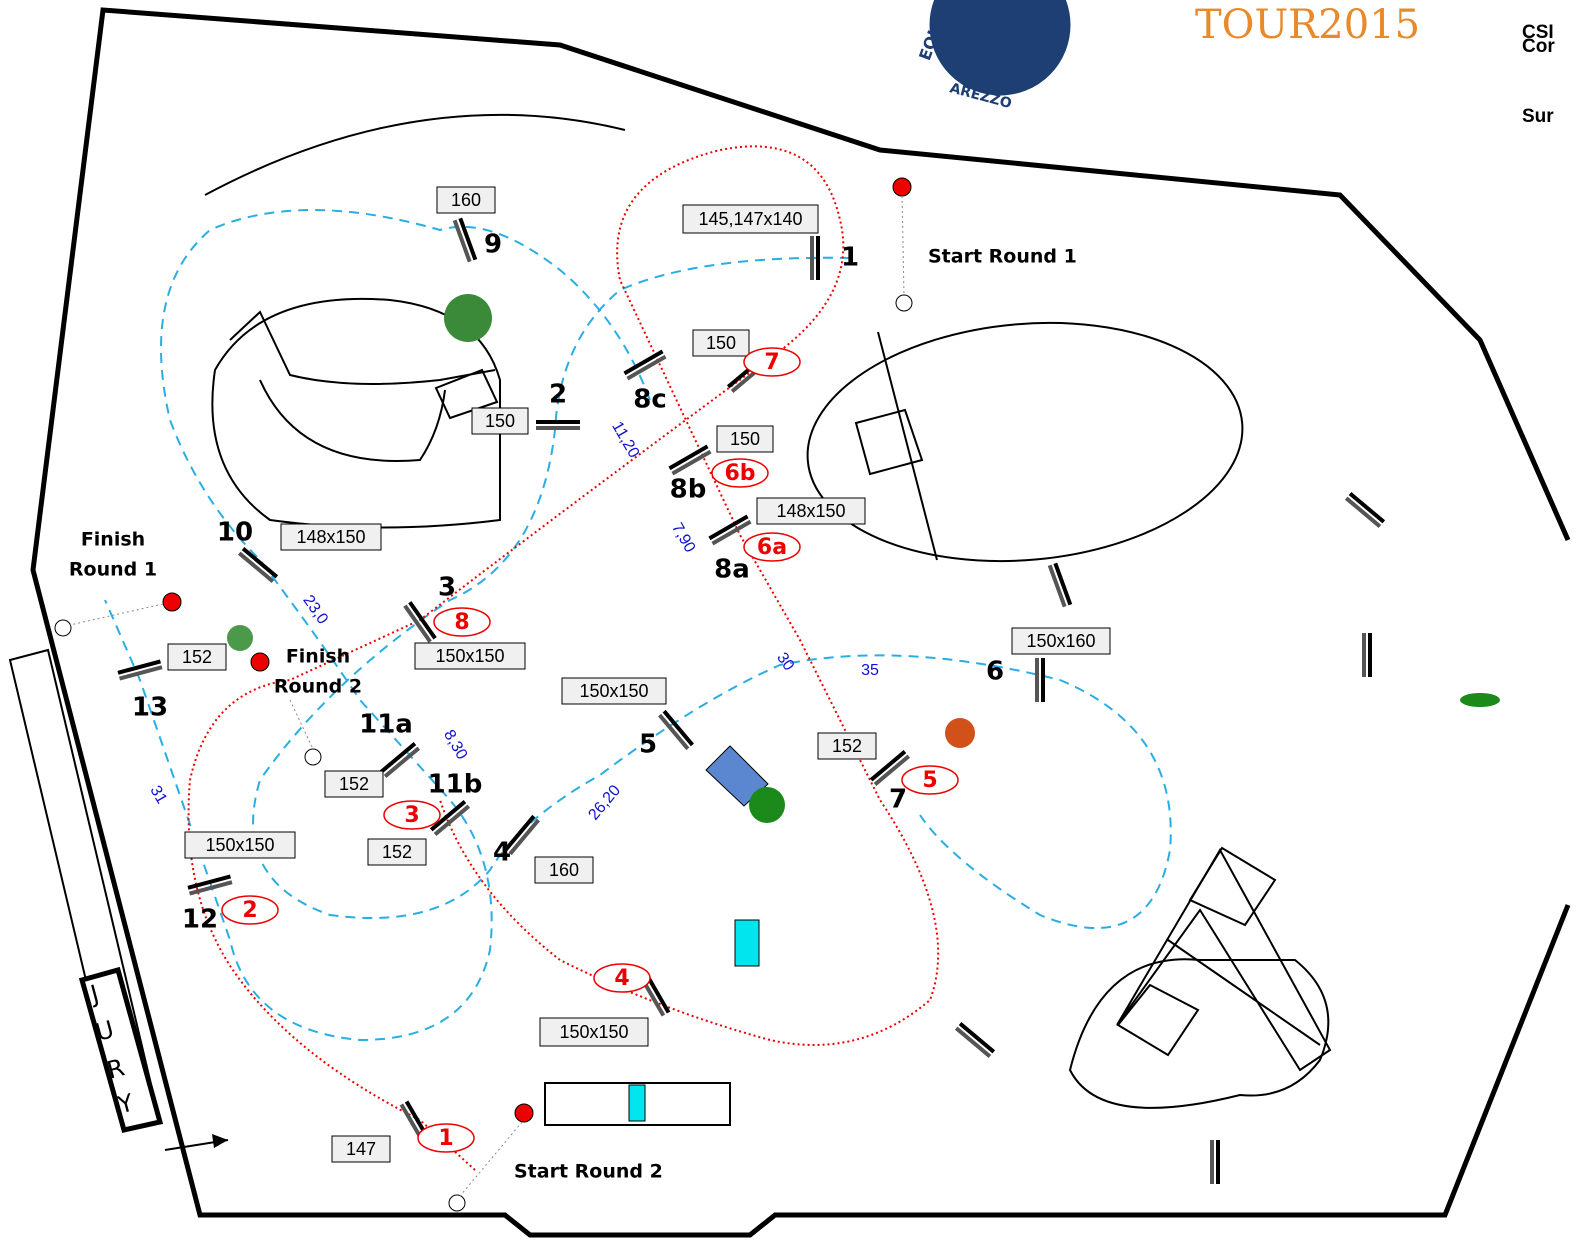 This screenshot has width=1593, height=1258. I want to click on distance-label: 23,0, so click(315, 609).